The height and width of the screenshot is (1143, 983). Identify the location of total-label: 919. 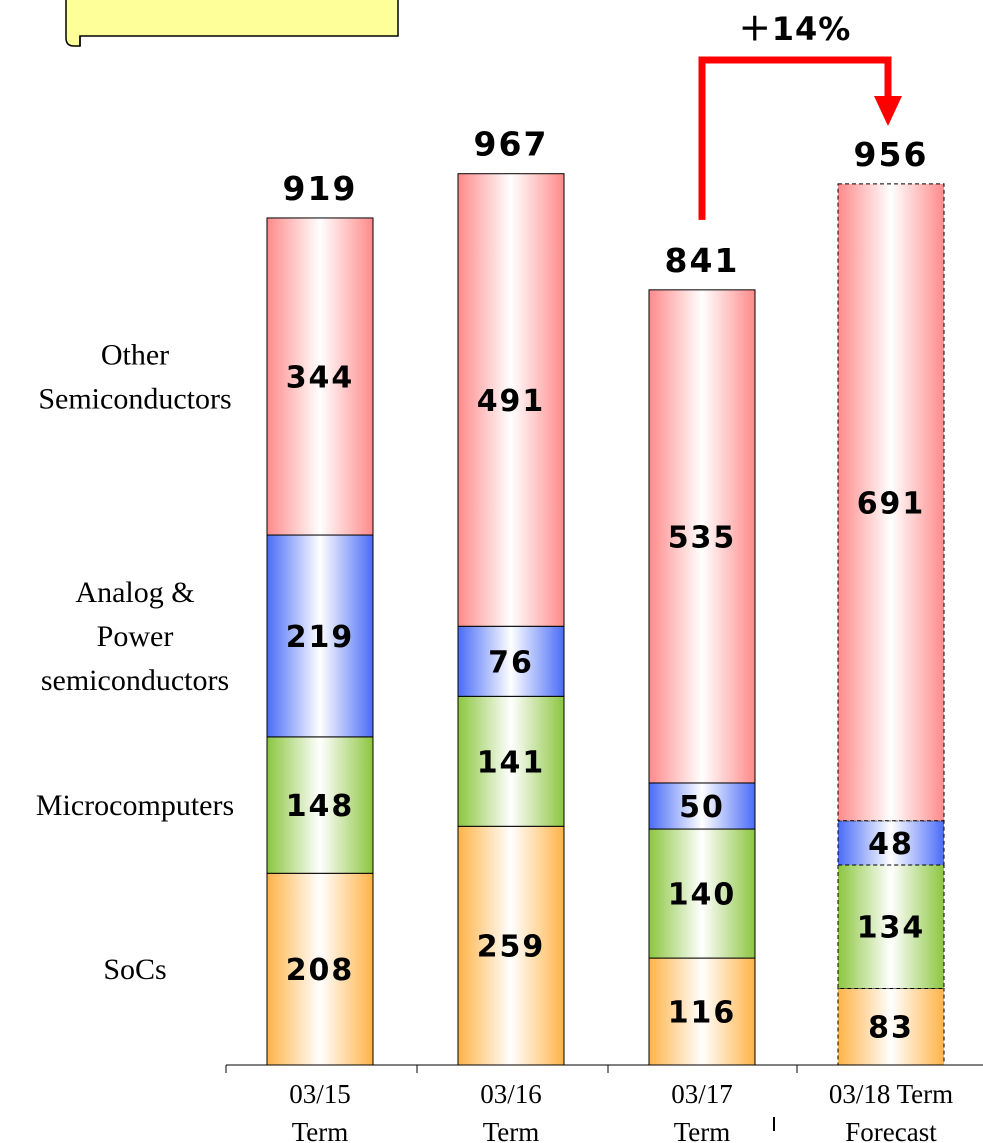
(320, 188).